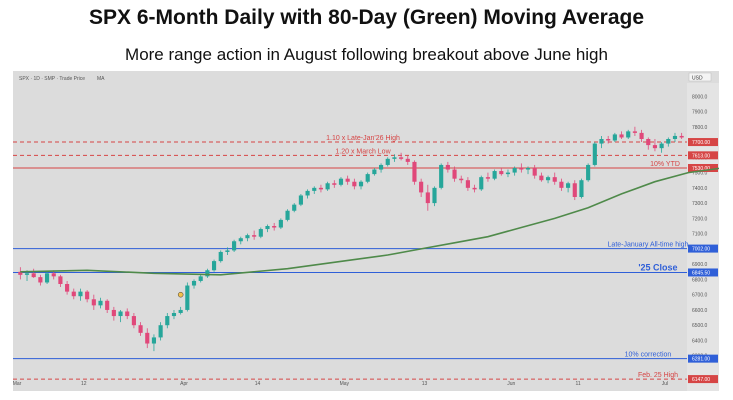 The image size is (733, 400). What do you see at coordinates (665, 164) in the screenshot?
I see `level-label: 10% YTD` at bounding box center [665, 164].